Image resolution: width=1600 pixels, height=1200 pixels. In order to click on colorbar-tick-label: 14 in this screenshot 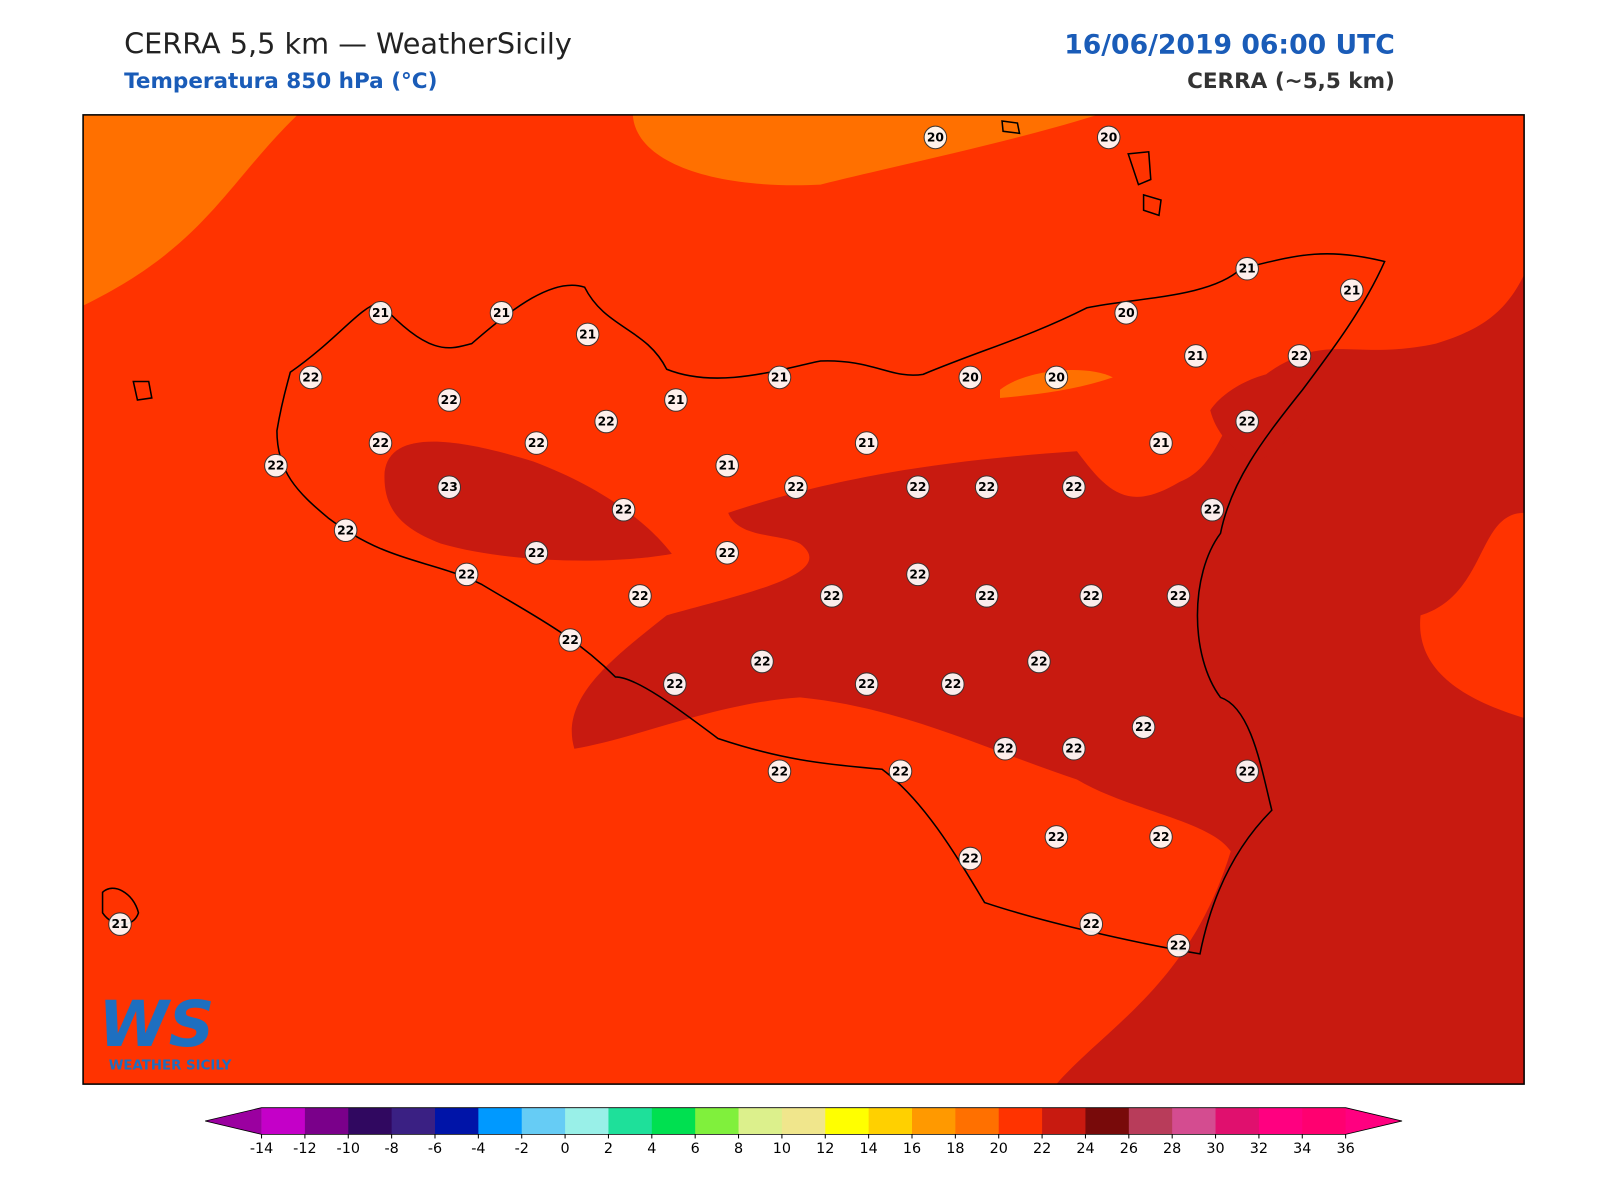, I will do `click(869, 1149)`.